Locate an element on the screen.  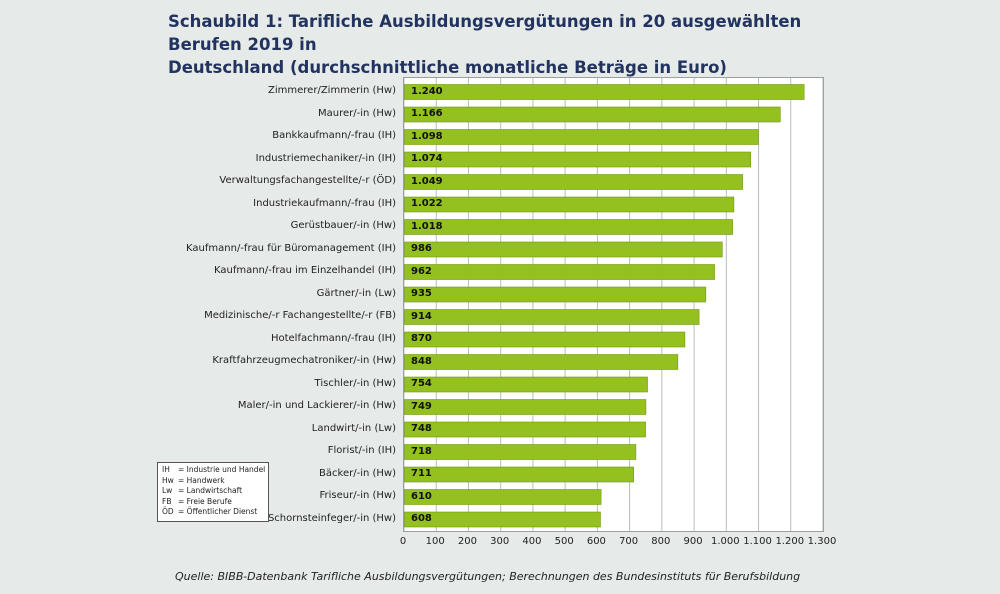
bar-value-label: 748 is located at coordinates (421, 428).